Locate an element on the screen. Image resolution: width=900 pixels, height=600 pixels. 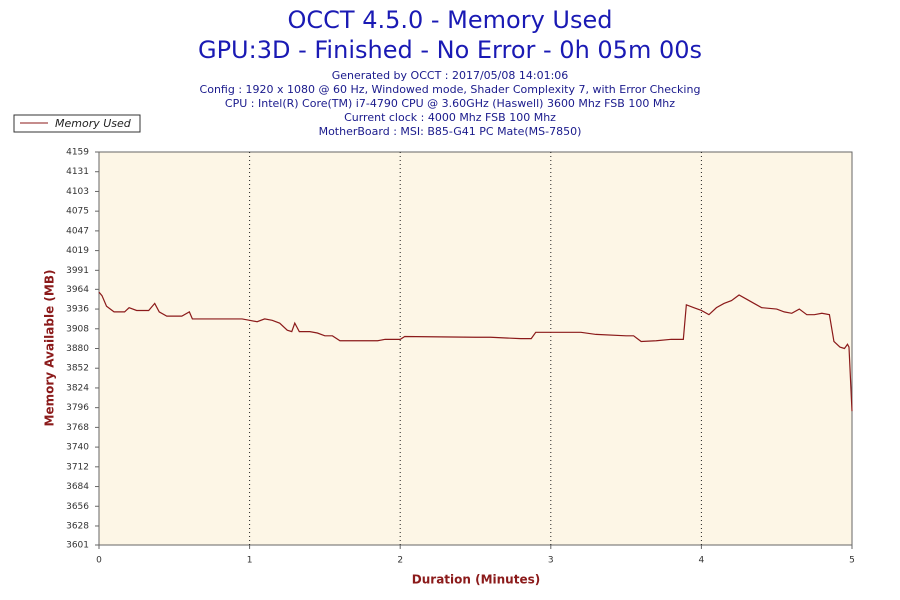
y-tick-label: 4047 is located at coordinates (77, 231).